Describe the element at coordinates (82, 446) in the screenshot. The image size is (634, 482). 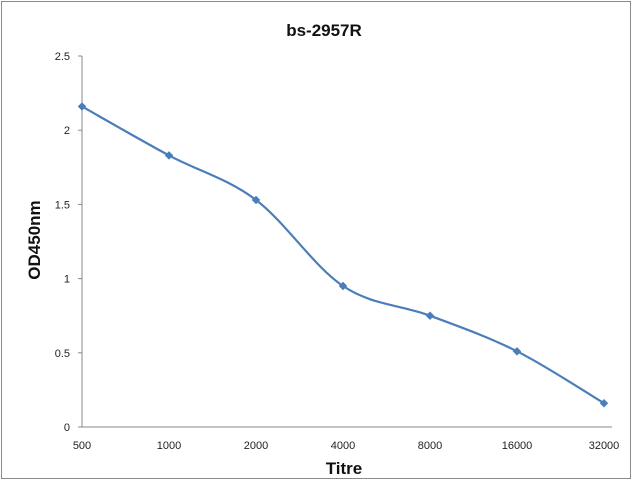
I see `x-tick-label: 500` at that location.